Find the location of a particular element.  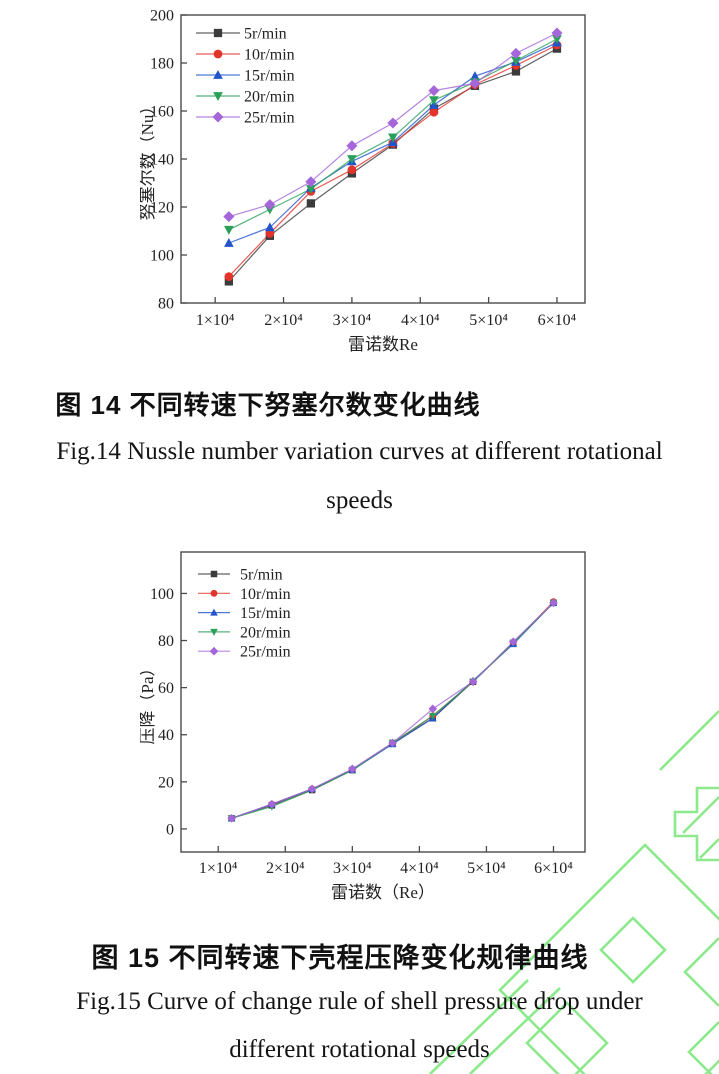

fig15-series is located at coordinates (392, 710).